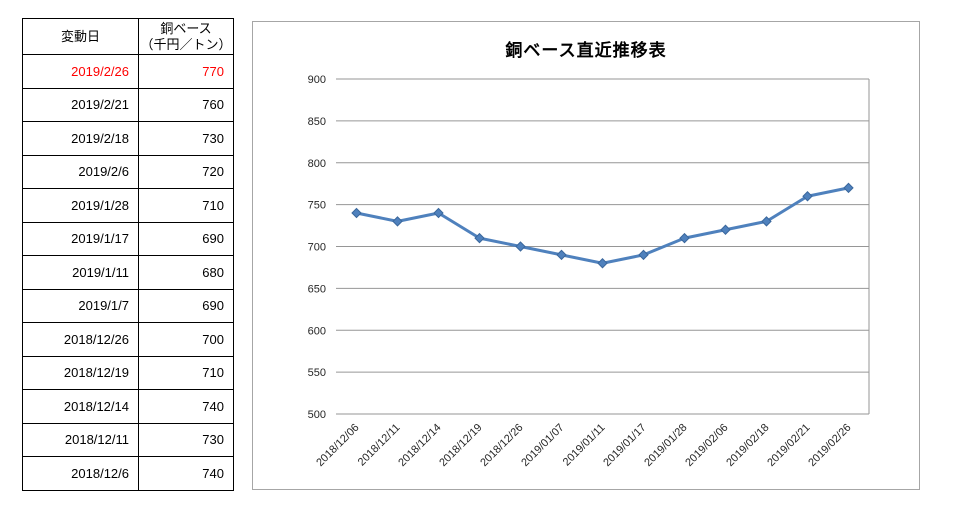  Describe the element at coordinates (186, 28) in the screenshot. I see `value-header-line1: 銅ベース` at that location.